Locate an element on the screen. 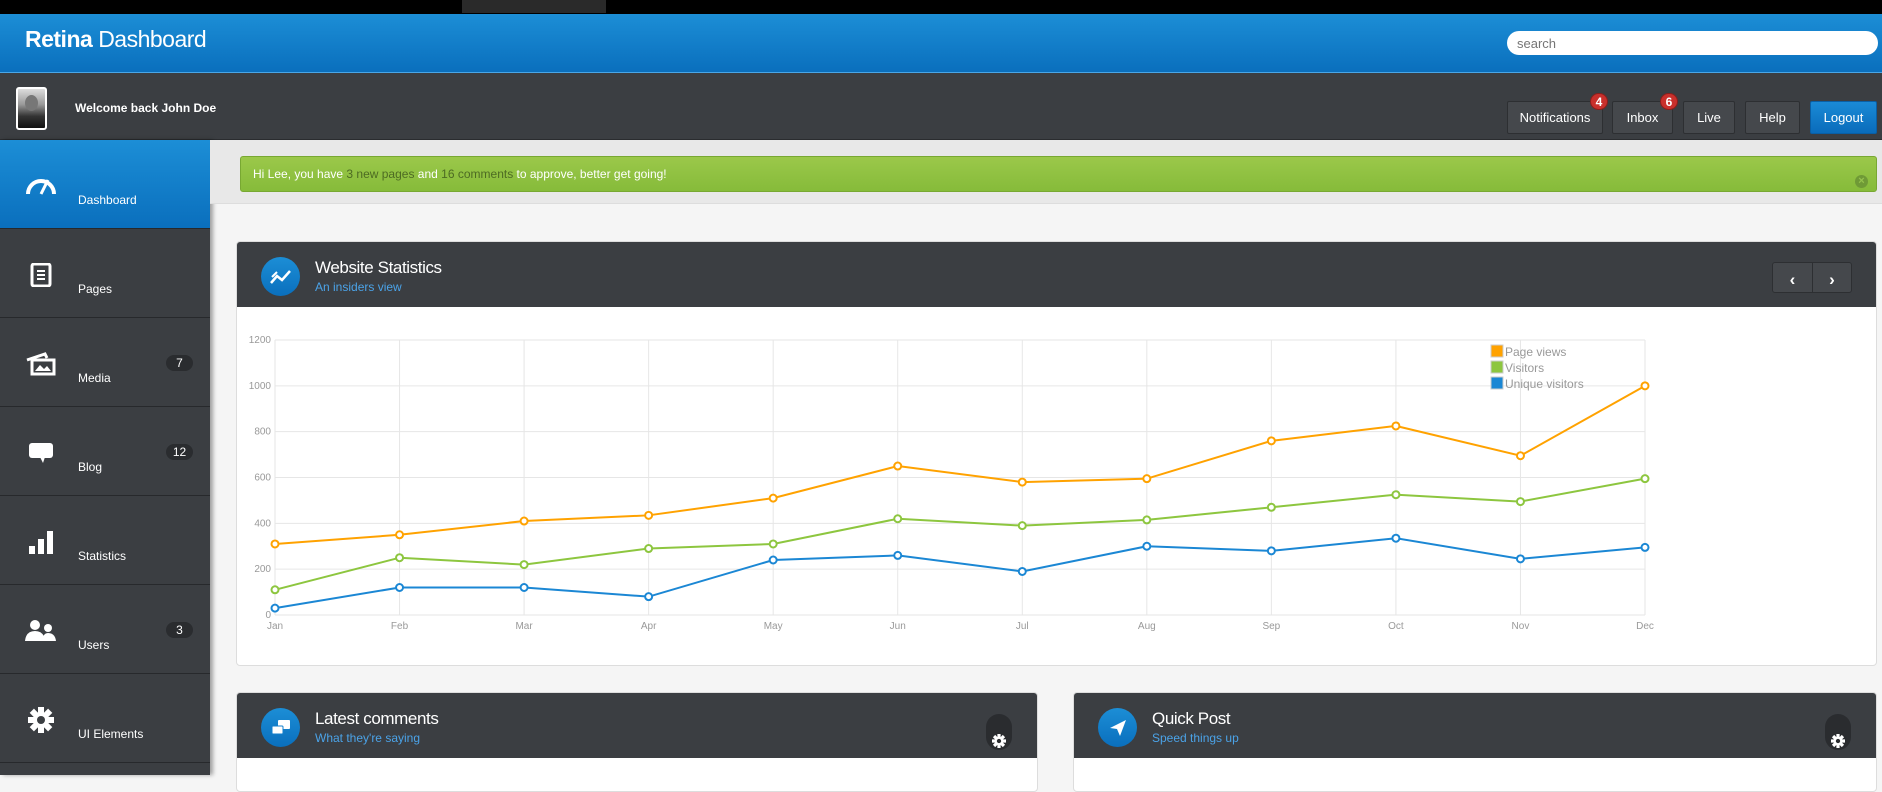  logout-button: Logout is located at coordinates (1843, 117).